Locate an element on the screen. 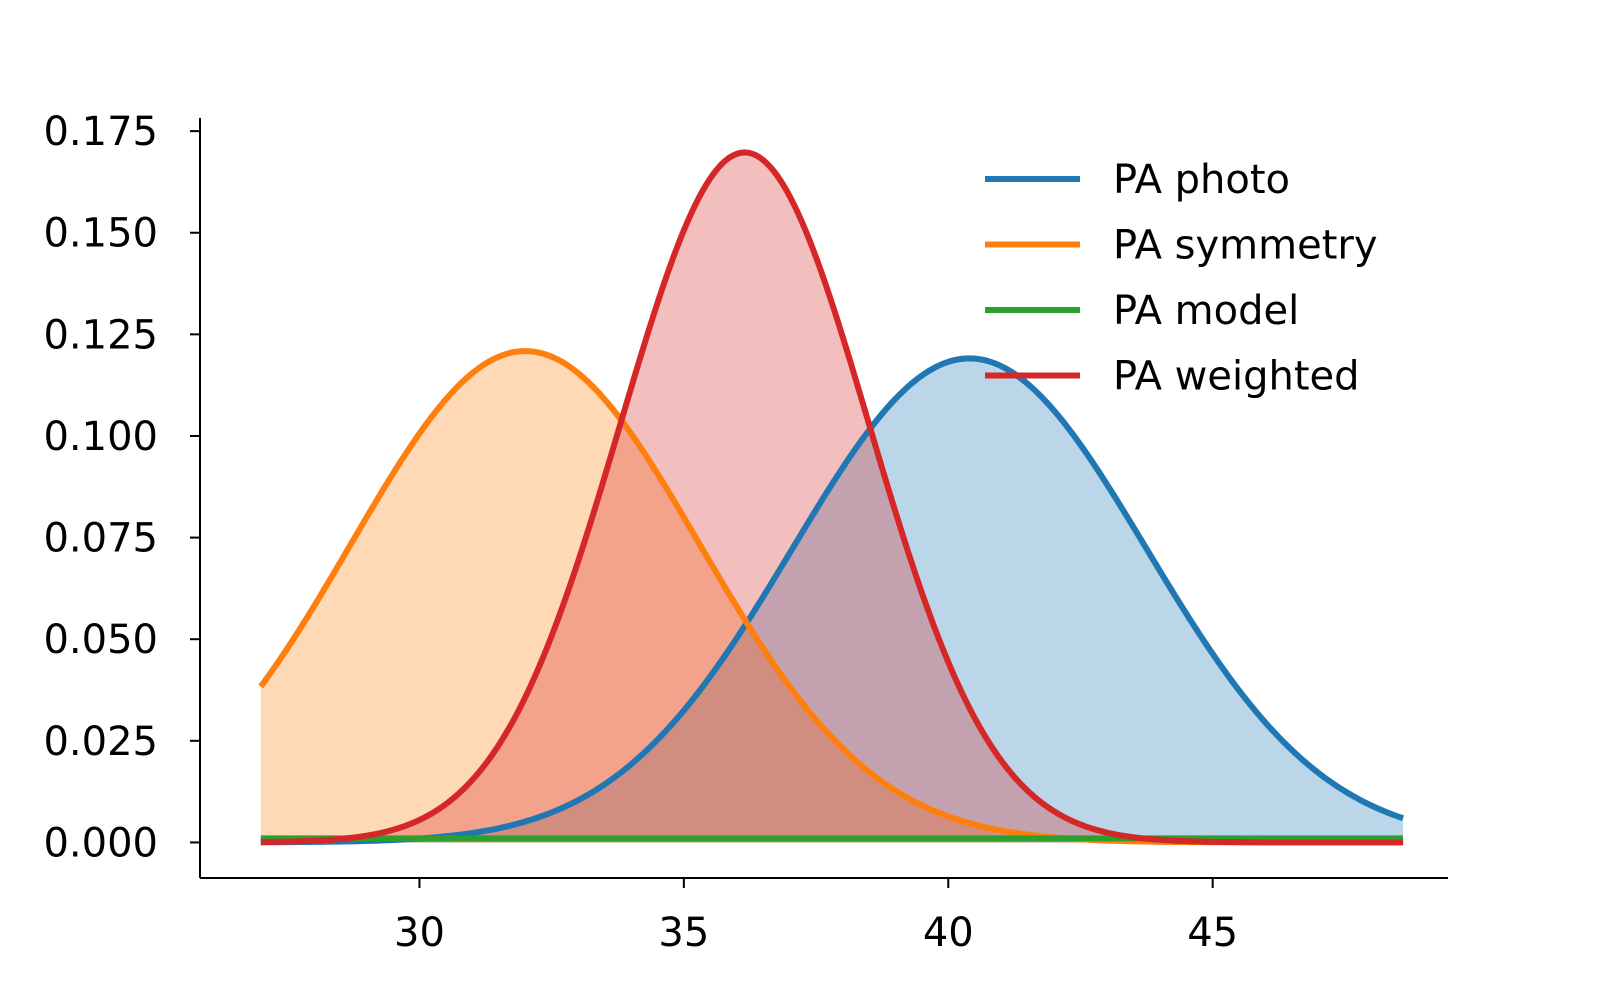 The width and height of the screenshot is (1600, 1000). y-tick-label: 0.125 is located at coordinates (100, 335).